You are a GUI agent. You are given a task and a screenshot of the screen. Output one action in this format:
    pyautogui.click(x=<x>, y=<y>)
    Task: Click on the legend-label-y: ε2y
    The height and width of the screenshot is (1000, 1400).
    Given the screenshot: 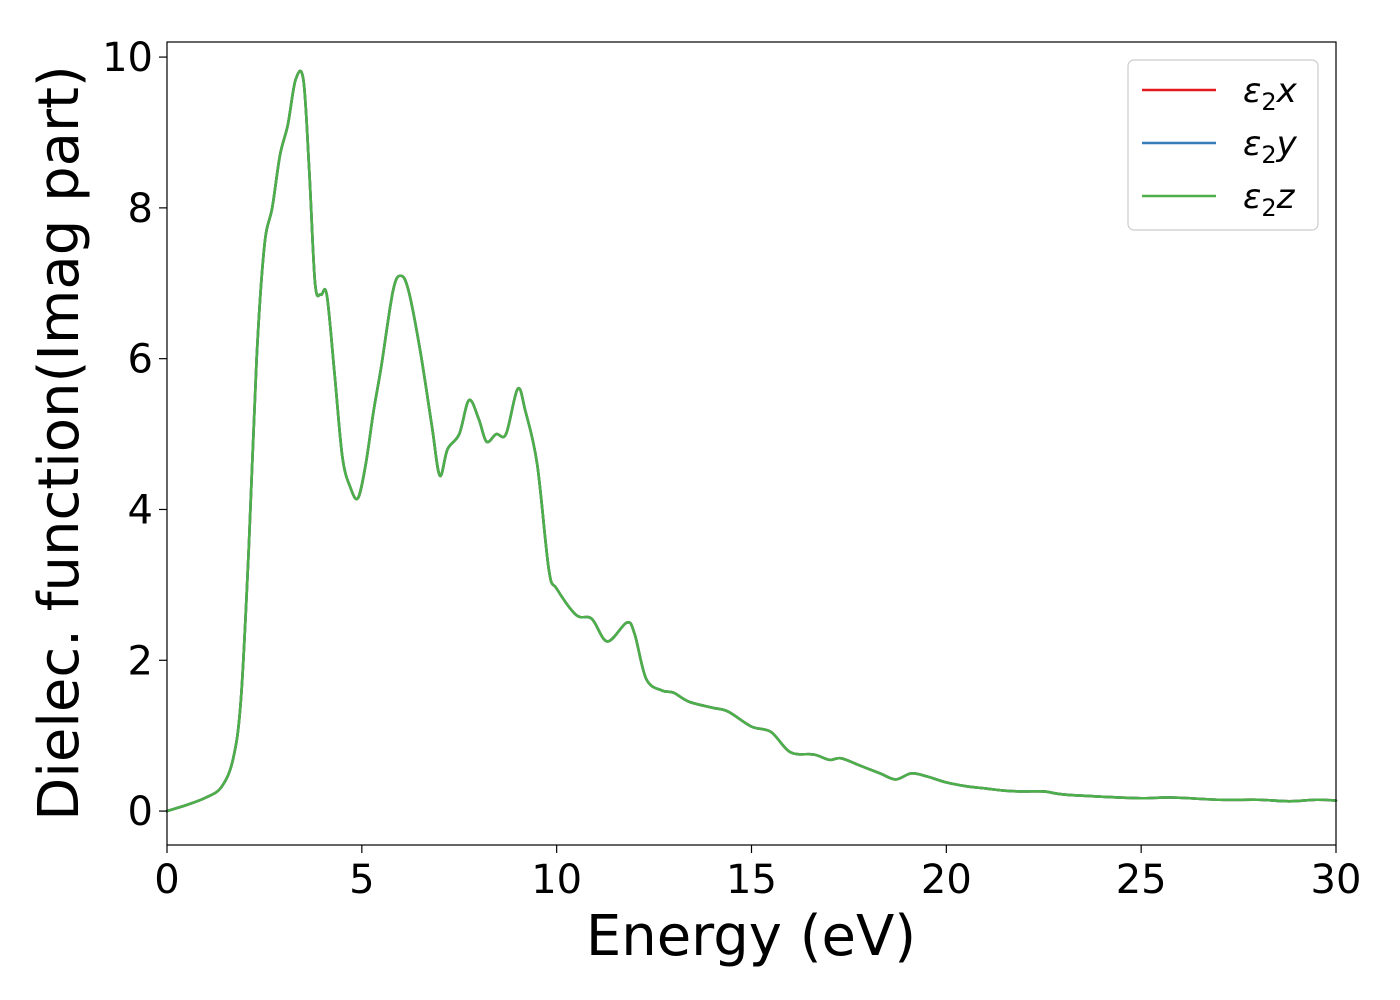 What is the action you would take?
    pyautogui.click(x=1270, y=146)
    